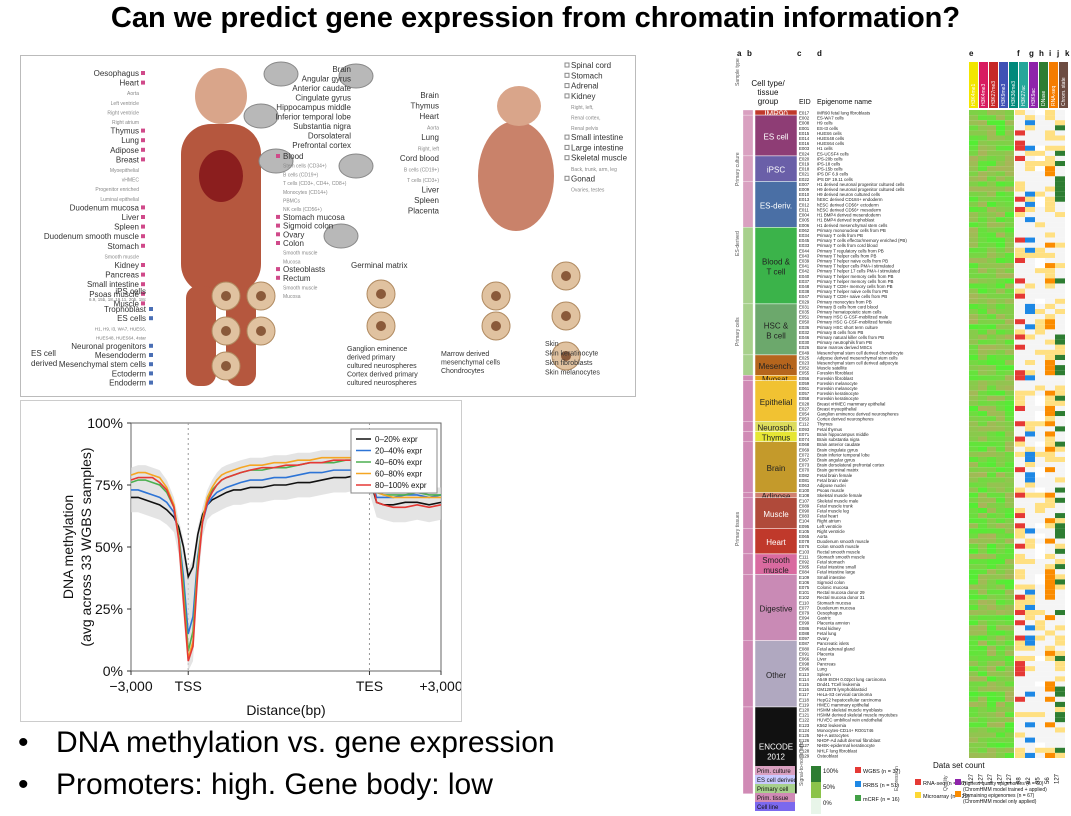  Describe the element at coordinates (749, 53) in the screenshot. I see `column-letter: b` at that location.